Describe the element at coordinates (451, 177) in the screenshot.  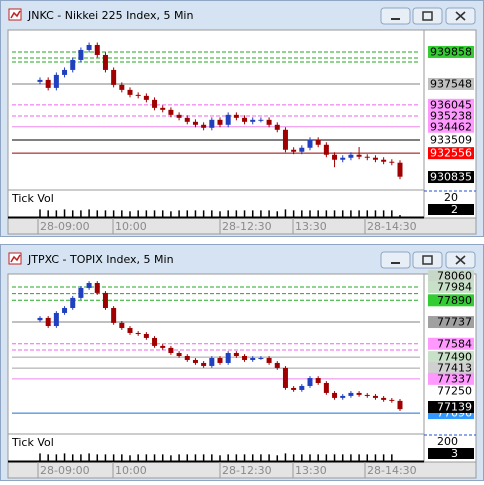
I see `price-label: 930835` at that location.